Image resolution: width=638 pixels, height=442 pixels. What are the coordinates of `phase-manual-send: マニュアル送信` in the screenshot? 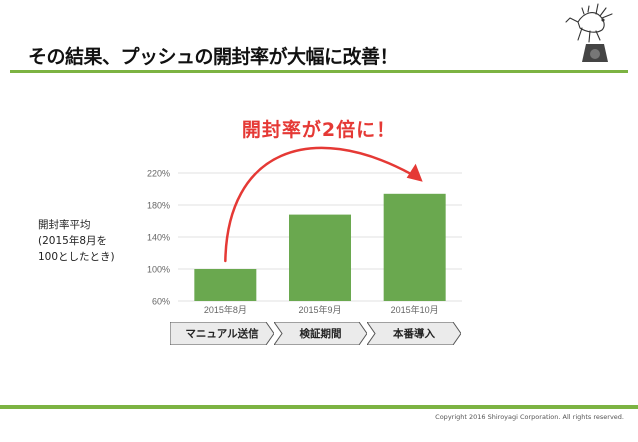 It's located at (222, 333).